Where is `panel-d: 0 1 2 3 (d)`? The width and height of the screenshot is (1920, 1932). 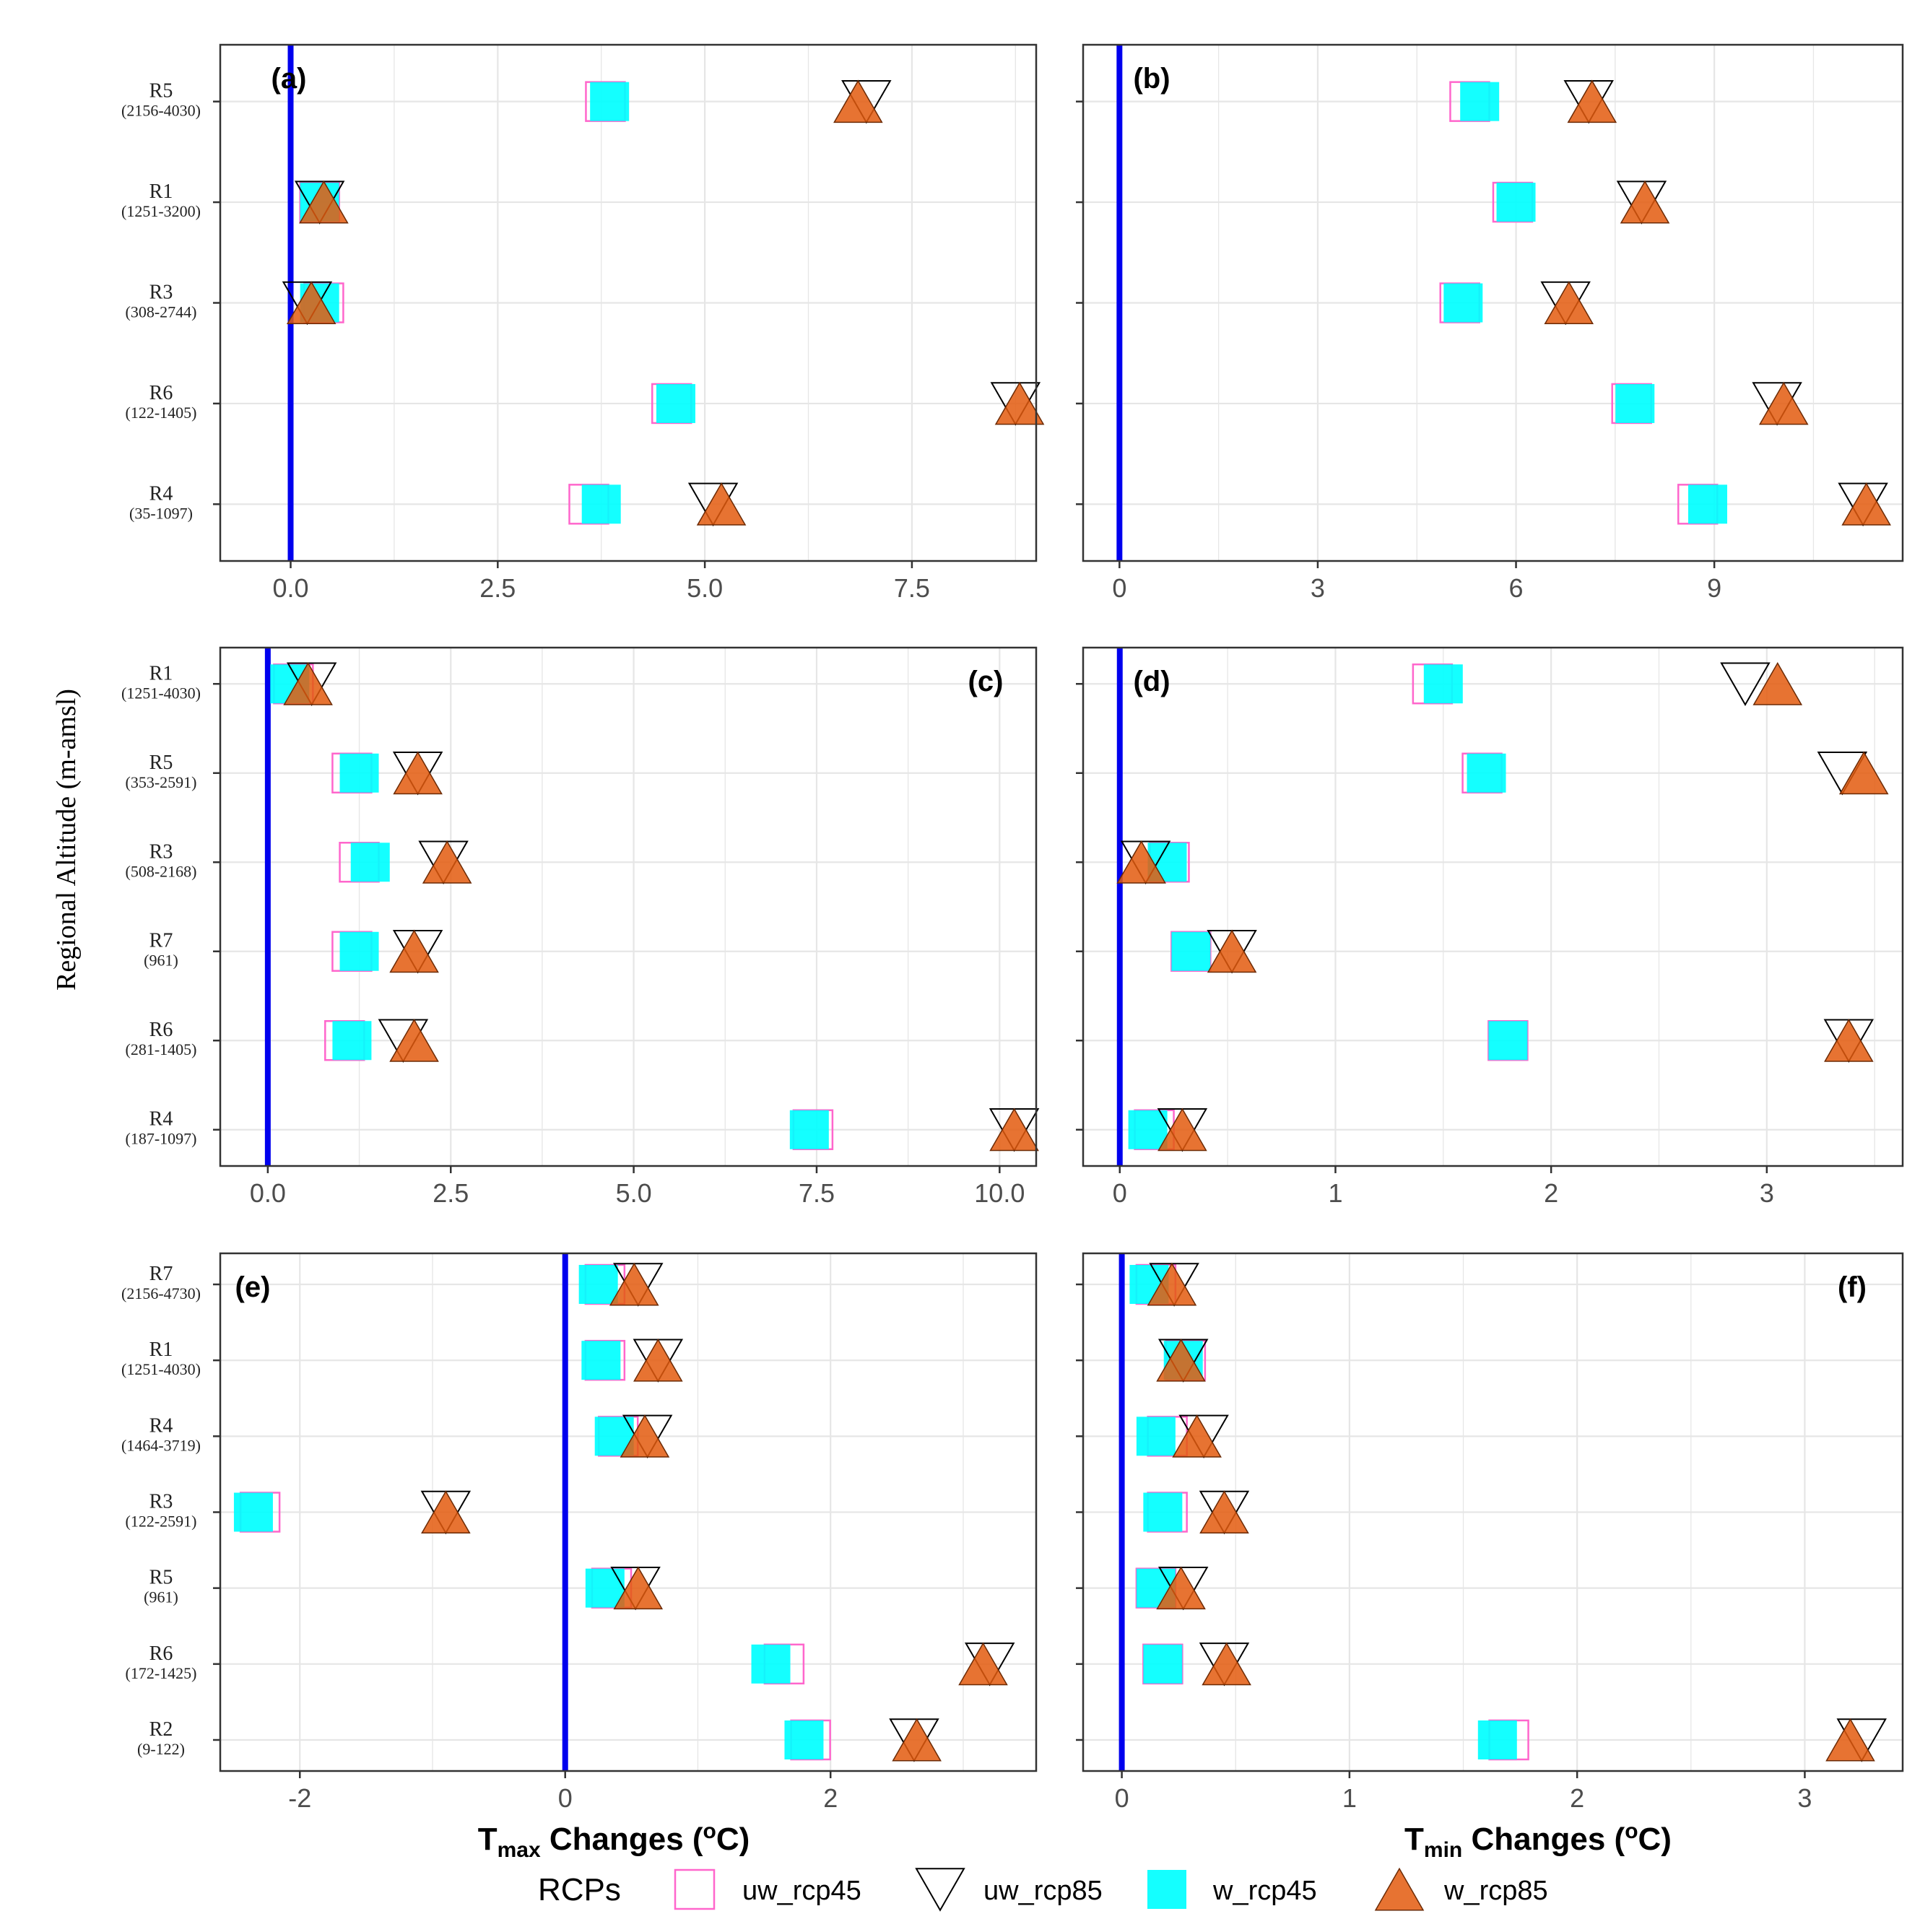
panel-d: 0 1 2 3 (d) is located at coordinates (1490, 927).